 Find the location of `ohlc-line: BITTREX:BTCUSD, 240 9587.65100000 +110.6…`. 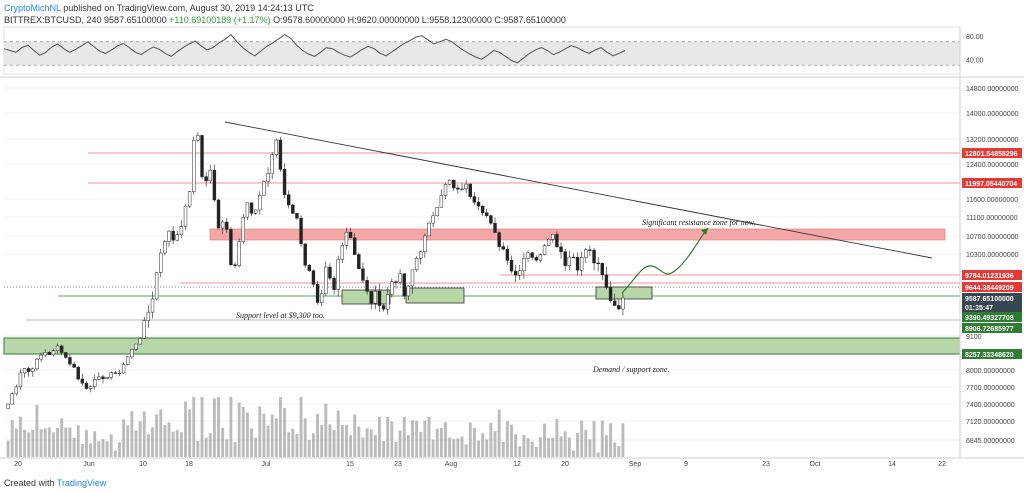

ohlc-line: BITTREX:BTCUSD, 240 9587.65100000 +110.6… is located at coordinates (285, 20).